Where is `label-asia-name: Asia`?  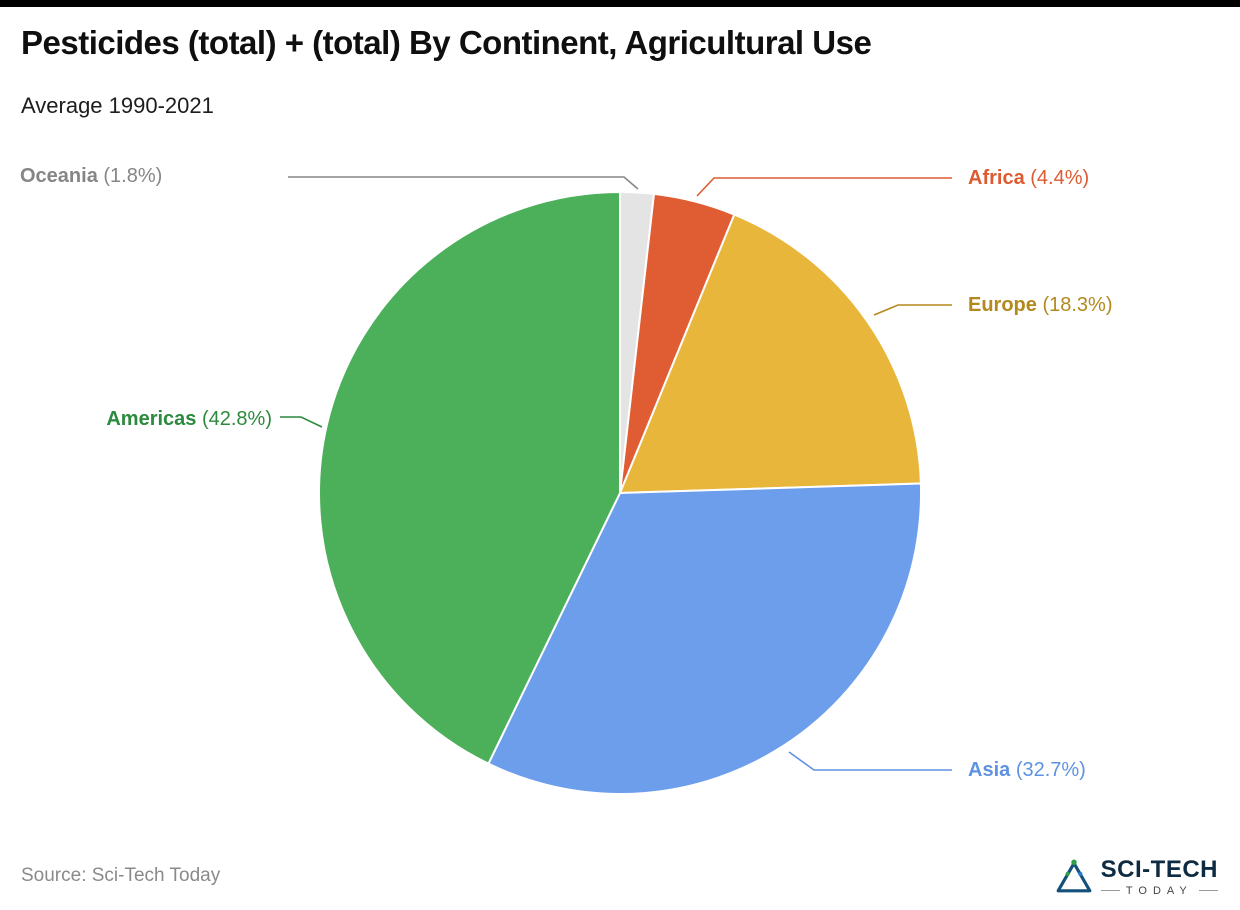
label-asia-name: Asia is located at coordinates (989, 770).